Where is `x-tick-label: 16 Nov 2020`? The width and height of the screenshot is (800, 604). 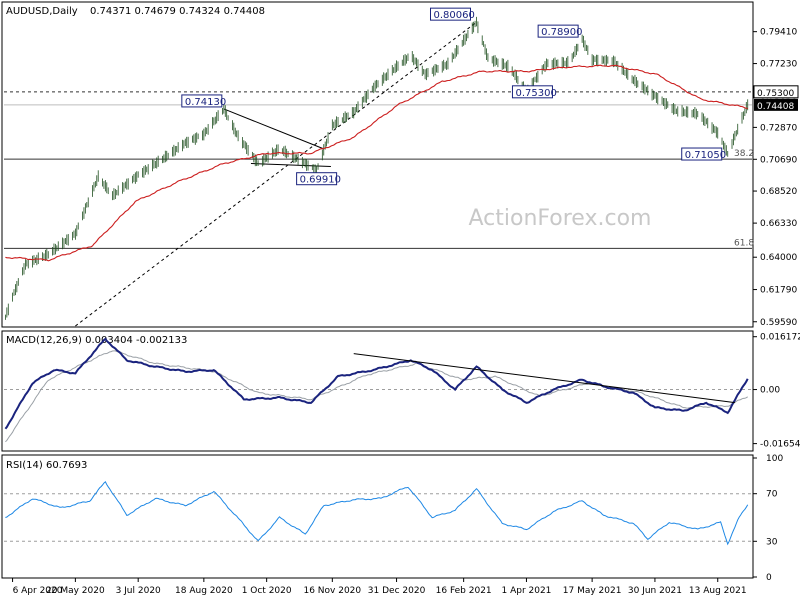 x-tick-label: 16 Nov 2020 is located at coordinates (332, 591).